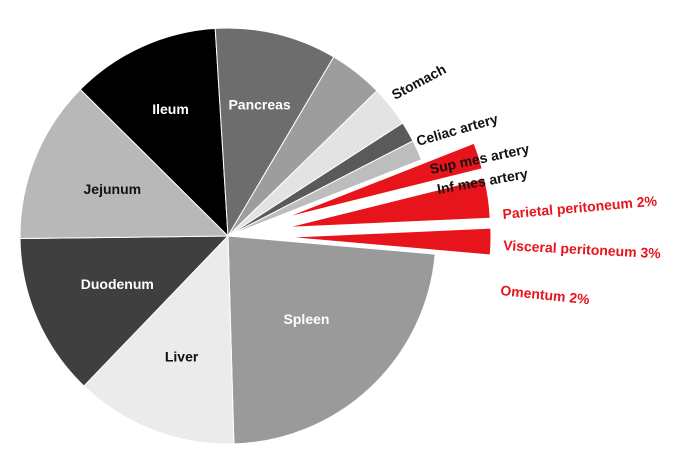 This screenshot has width=693, height=461. What do you see at coordinates (331, 340) in the screenshot?
I see `pie-slice-spleen` at bounding box center [331, 340].